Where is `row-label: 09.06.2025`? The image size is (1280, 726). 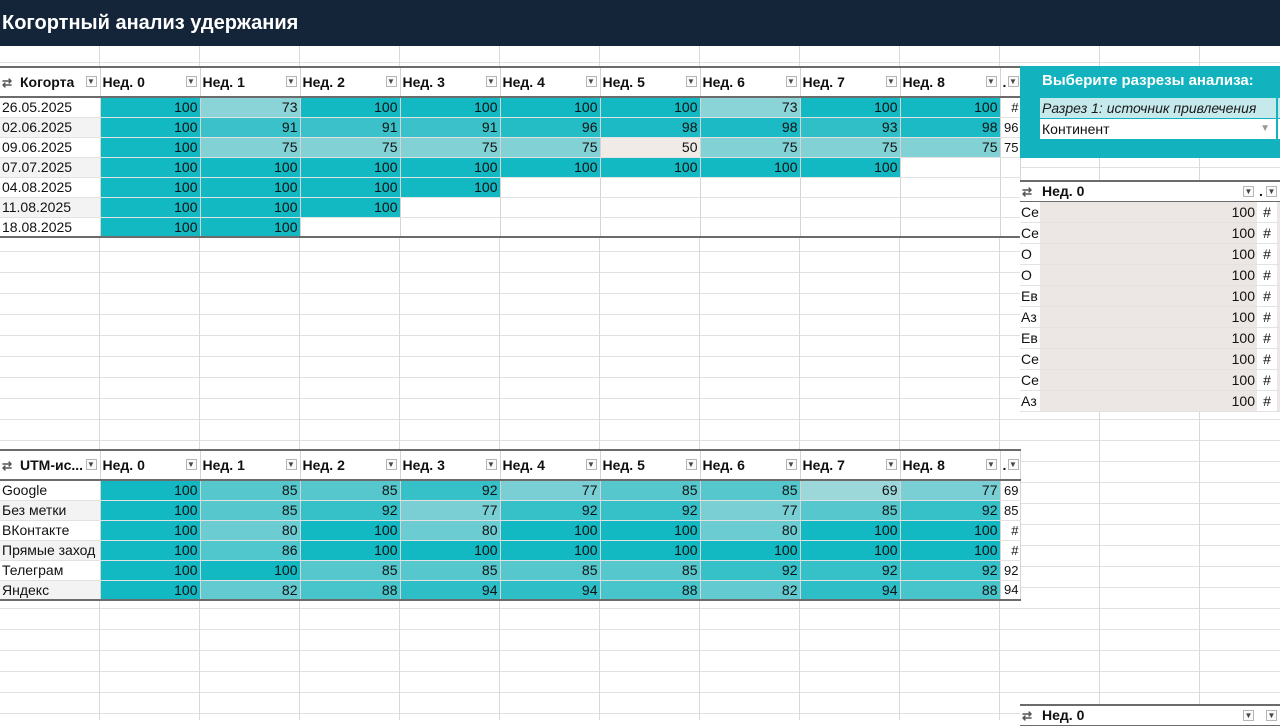
row-label: 09.06.2025 is located at coordinates (50, 147).